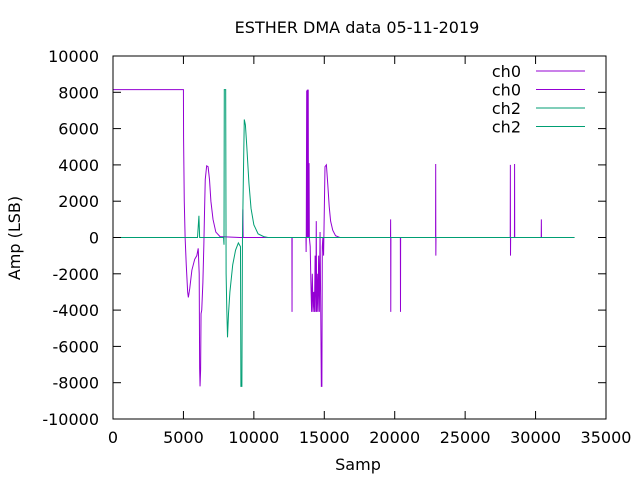 This screenshot has width=640, height=480. Describe the element at coordinates (76, 274) in the screenshot. I see `y-tick-label: -2000` at that location.